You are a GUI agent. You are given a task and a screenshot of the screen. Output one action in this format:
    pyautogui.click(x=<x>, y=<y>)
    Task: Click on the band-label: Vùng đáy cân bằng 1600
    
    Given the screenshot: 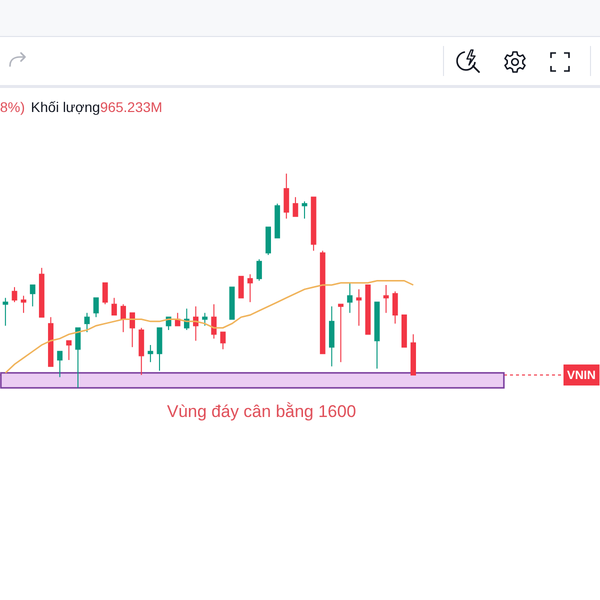 What is the action you would take?
    pyautogui.click(x=261, y=411)
    